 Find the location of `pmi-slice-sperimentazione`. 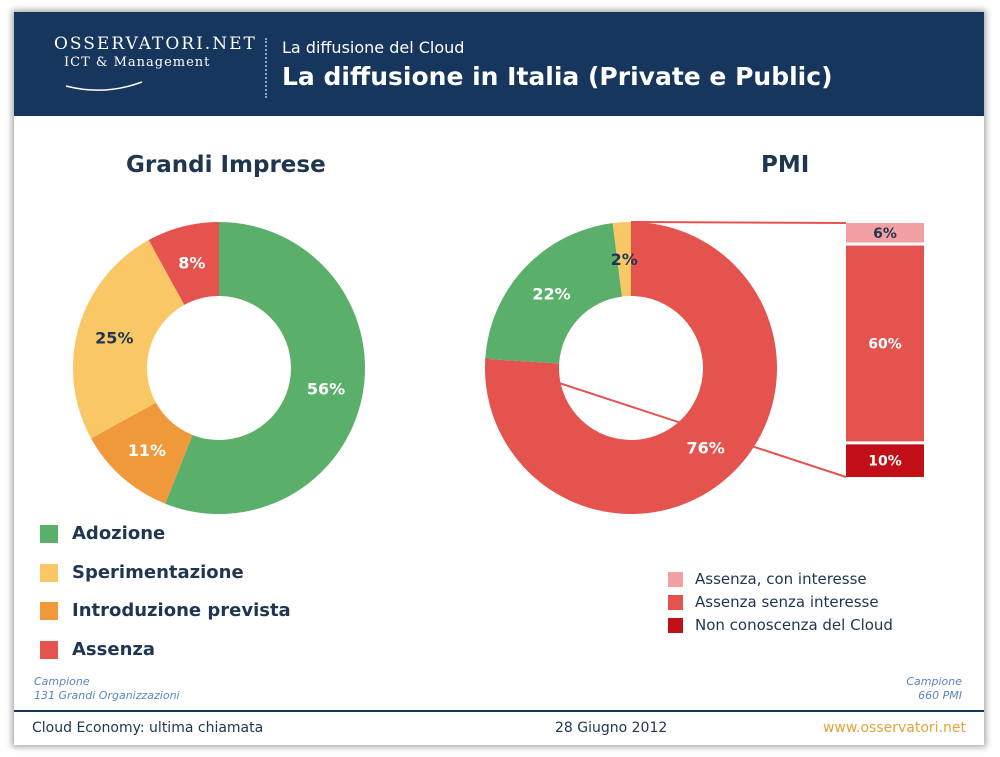

pmi-slice-sperimentazione is located at coordinates (621, 259).